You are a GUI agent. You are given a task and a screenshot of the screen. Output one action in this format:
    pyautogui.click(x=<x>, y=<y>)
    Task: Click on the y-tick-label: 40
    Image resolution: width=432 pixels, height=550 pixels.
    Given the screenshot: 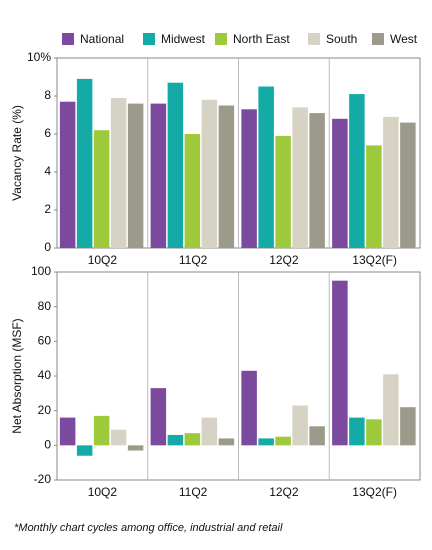 What is the action you would take?
    pyautogui.click(x=45, y=375)
    